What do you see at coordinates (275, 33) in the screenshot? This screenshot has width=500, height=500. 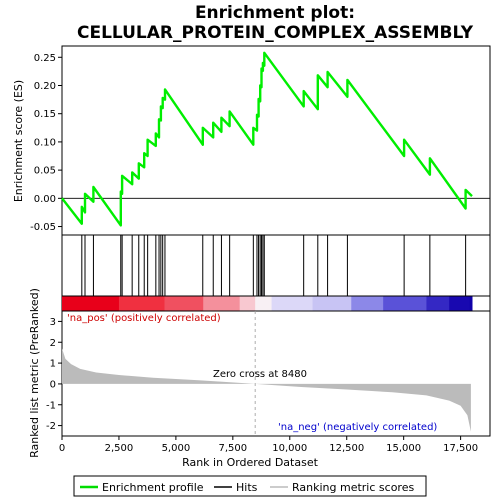 I see `plot-title-line2: CELLULAR_PROTEIN_COMPLEX_ASSEMBLY` at bounding box center [275, 33].